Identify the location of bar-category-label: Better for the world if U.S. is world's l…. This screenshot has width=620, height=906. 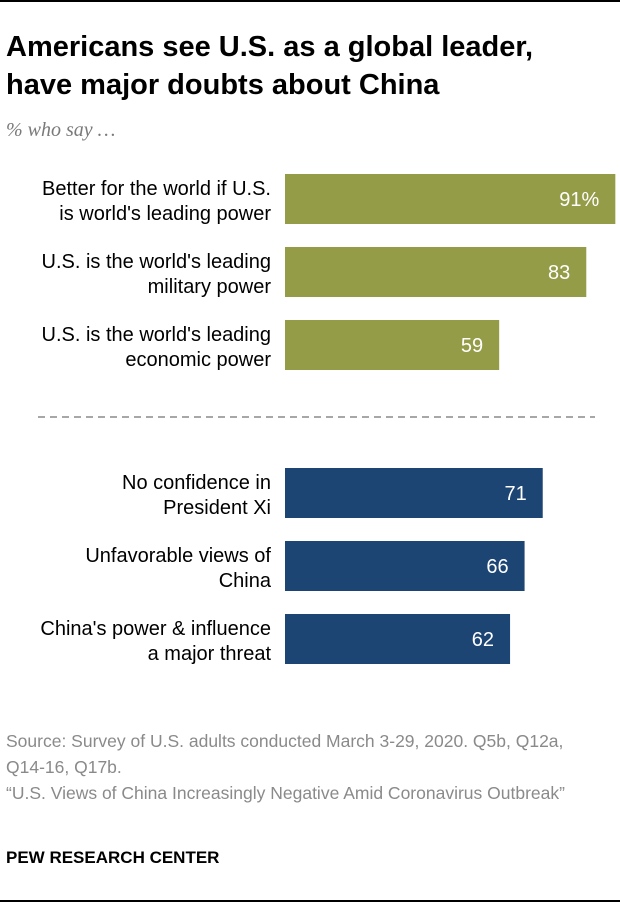
(156, 201).